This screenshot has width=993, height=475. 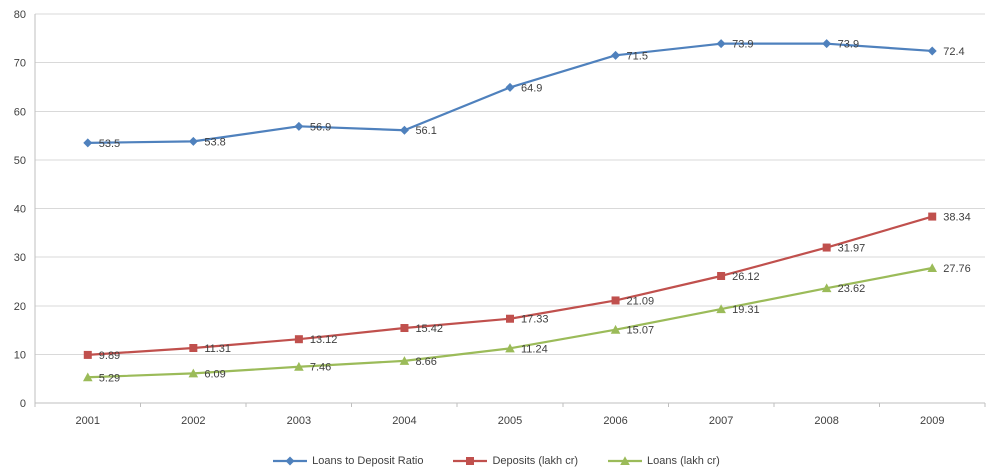 I want to click on legend-item-deposits-lakh-cr: Deposits (lakh cr), so click(x=515, y=461).